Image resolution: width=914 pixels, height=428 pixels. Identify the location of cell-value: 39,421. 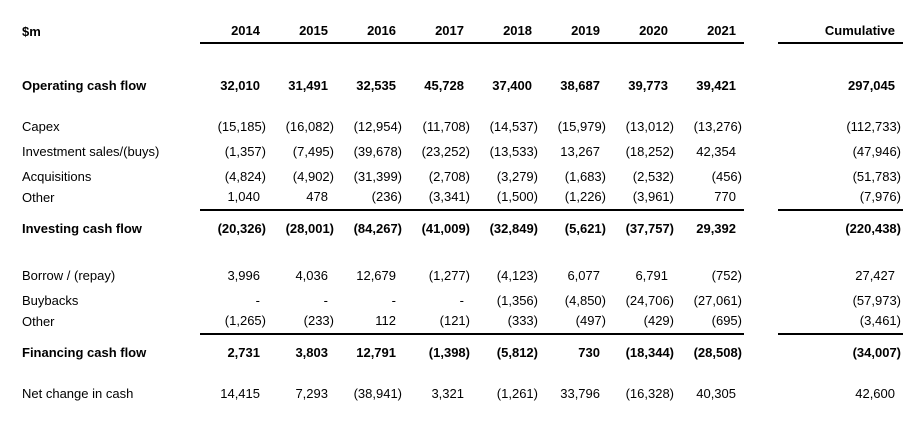
(716, 85).